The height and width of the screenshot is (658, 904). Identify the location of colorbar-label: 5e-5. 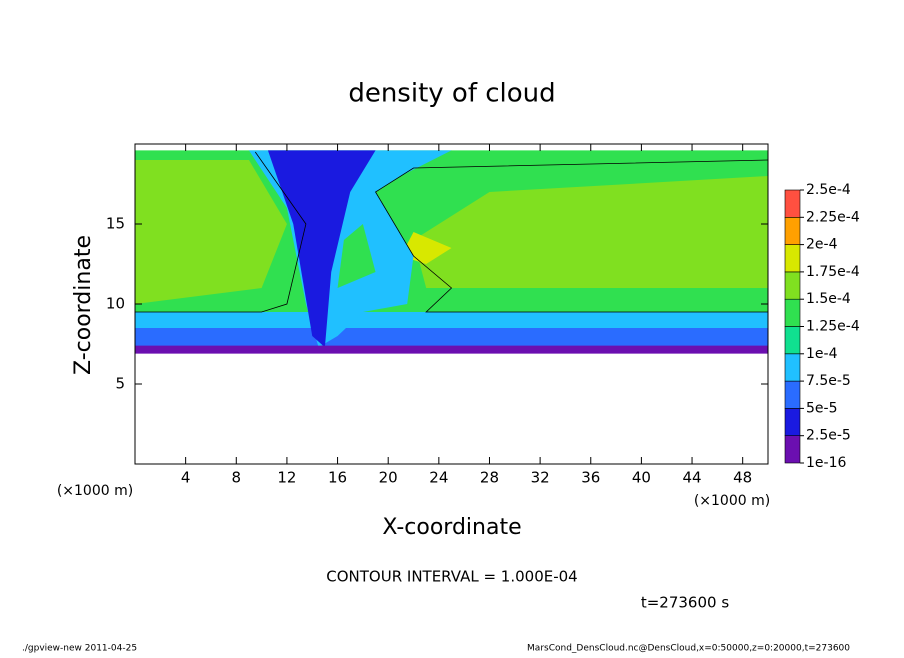
(821, 408).